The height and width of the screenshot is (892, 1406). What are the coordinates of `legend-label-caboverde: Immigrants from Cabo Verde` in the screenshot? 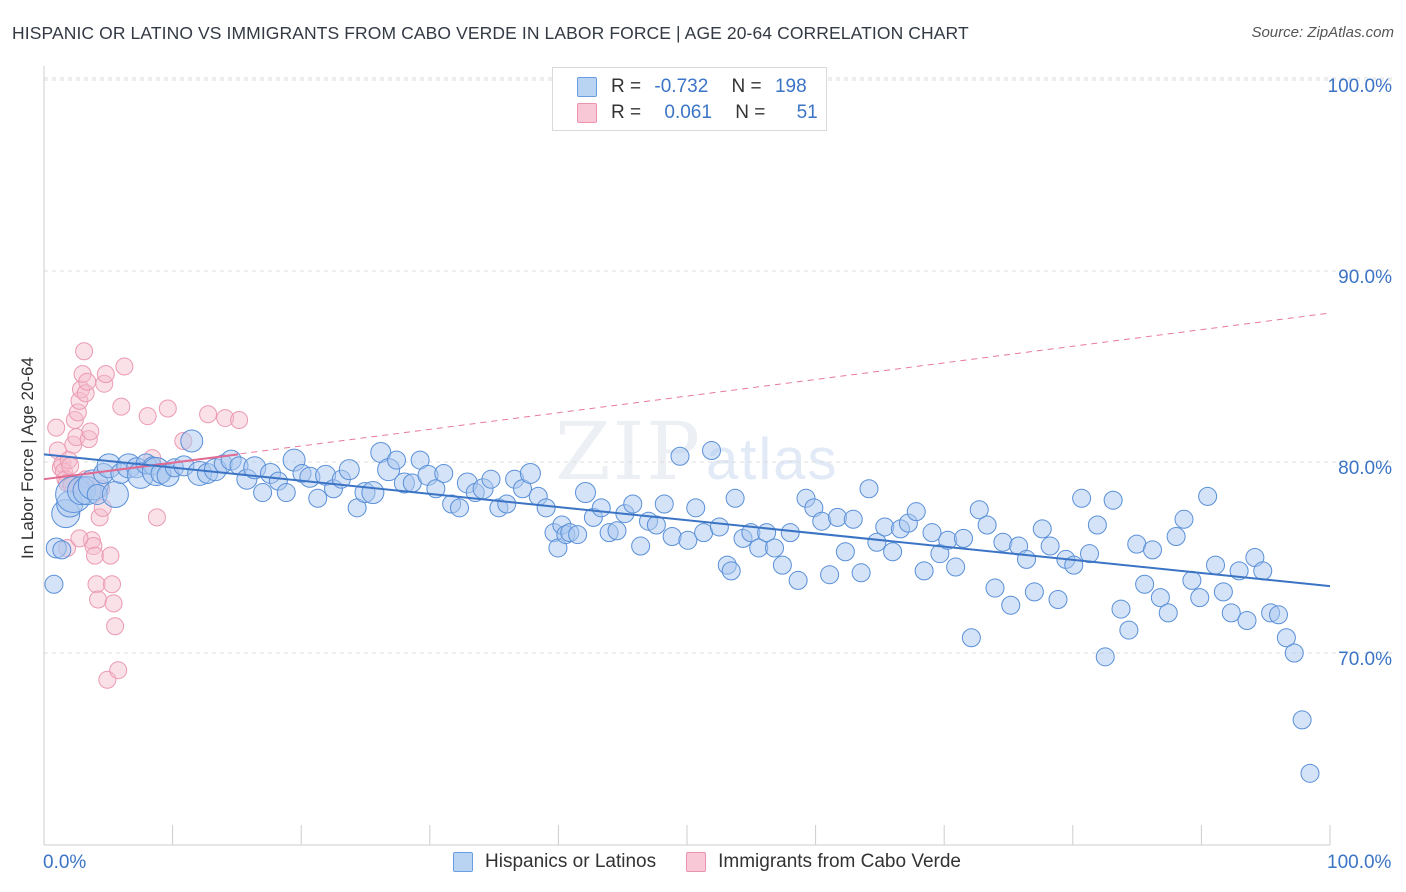 It's located at (839, 861).